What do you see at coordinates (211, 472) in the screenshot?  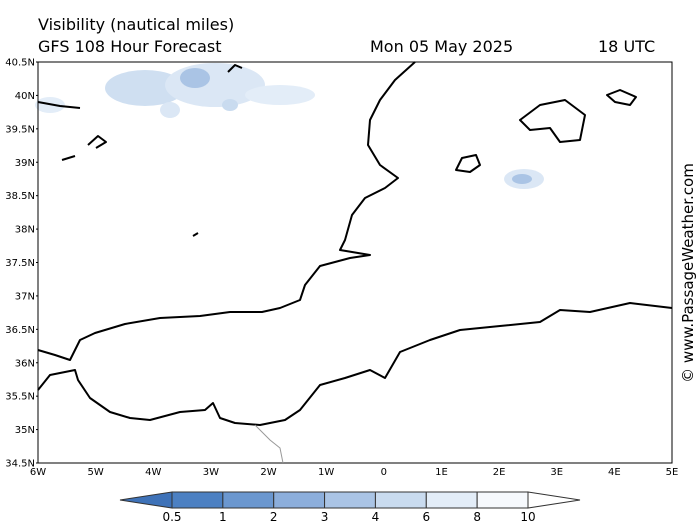 I see `lon-tick-label: 3W` at bounding box center [211, 472].